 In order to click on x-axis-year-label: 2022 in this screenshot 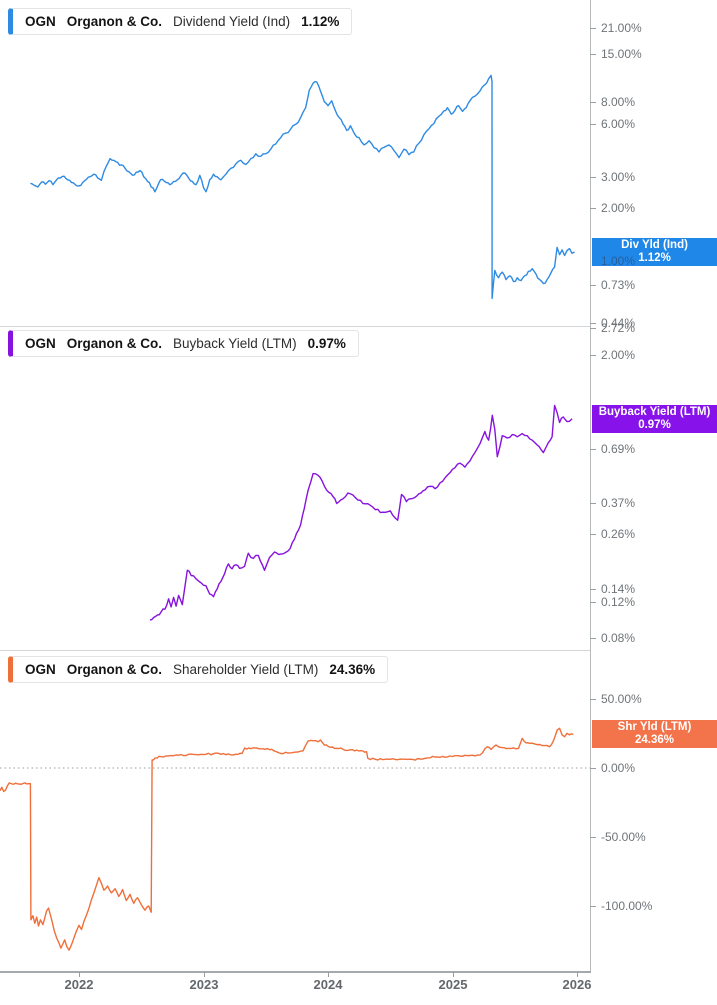, I will do `click(79, 984)`.